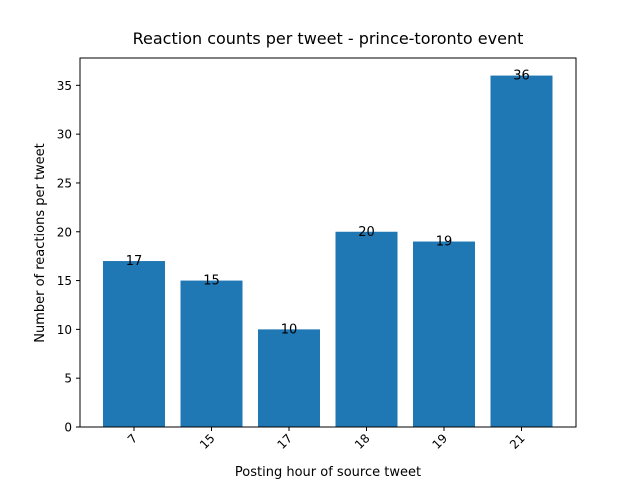 This screenshot has height=480, width=640. I want to click on data-label-21: 36, so click(521, 76).